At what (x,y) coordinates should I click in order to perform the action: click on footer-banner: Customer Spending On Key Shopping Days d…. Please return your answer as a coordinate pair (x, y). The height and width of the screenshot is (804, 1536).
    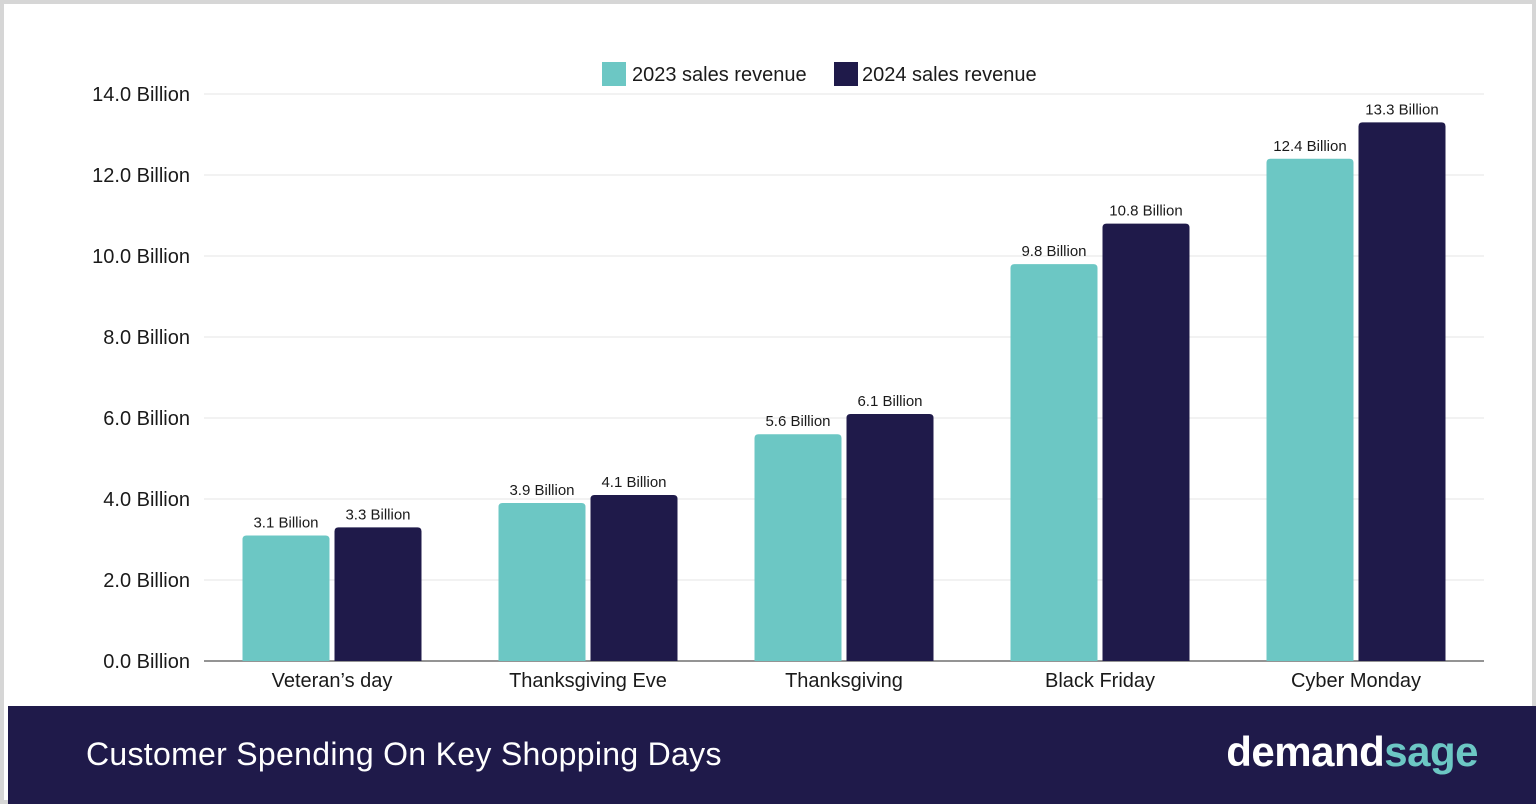
    Looking at the image, I should click on (772, 755).